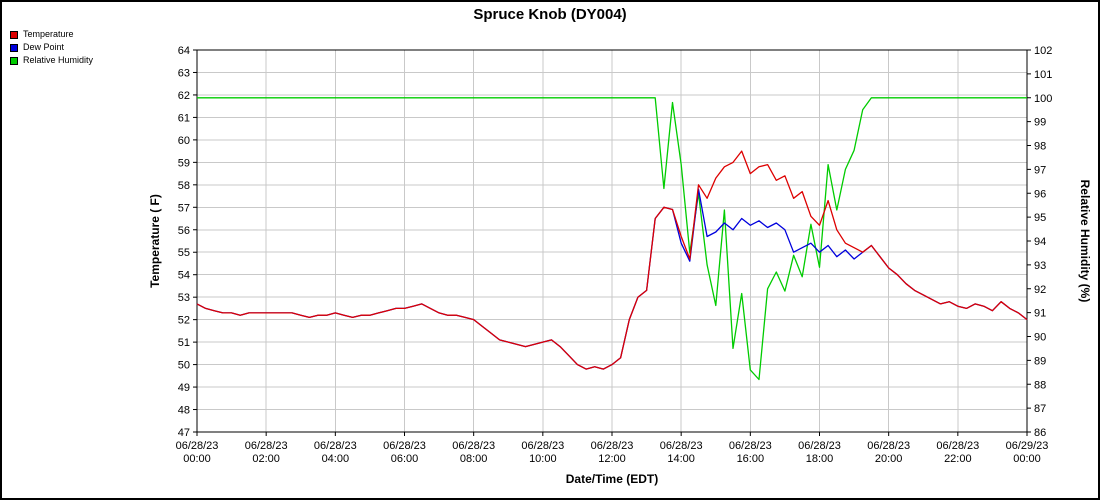 The height and width of the screenshot is (500, 1100). Describe the element at coordinates (543, 459) in the screenshot. I see `x-tick-time-label: 10:00` at that location.